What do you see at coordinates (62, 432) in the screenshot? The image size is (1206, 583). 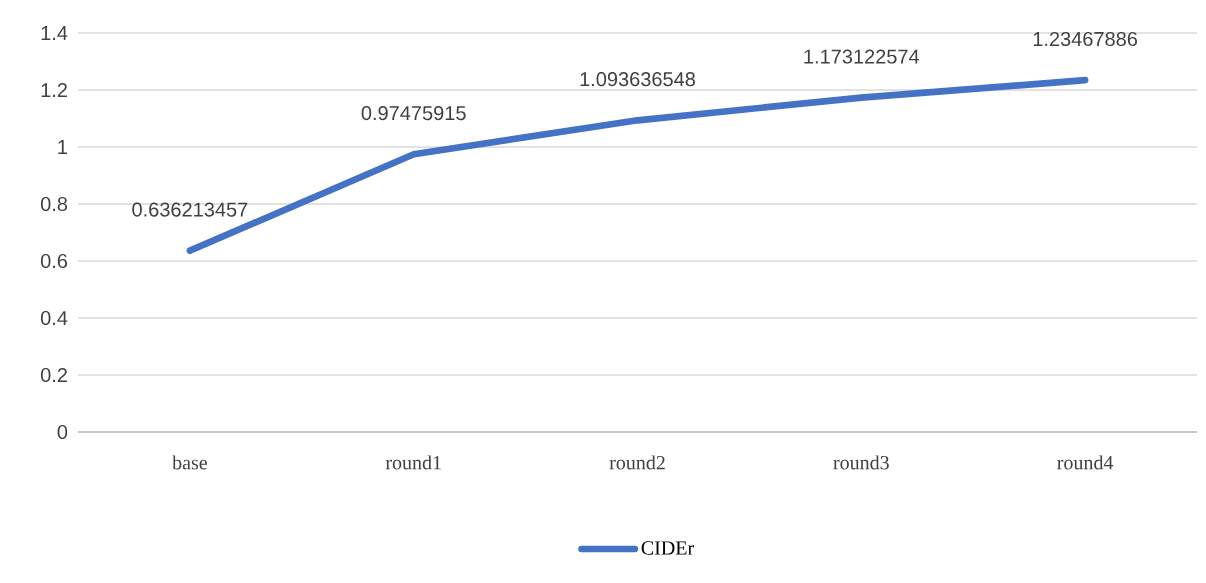 I see `y-tick-label: 0` at bounding box center [62, 432].